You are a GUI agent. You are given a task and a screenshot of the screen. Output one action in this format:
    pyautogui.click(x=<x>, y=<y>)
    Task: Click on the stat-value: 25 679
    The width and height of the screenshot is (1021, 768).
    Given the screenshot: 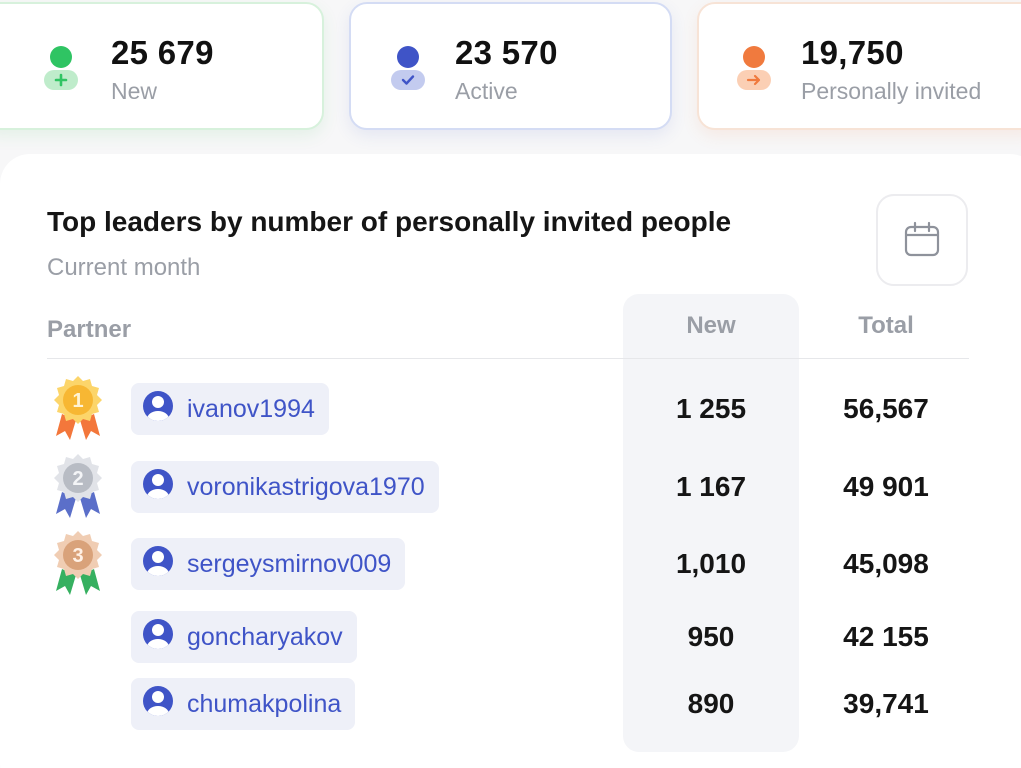 What is the action you would take?
    pyautogui.click(x=162, y=52)
    